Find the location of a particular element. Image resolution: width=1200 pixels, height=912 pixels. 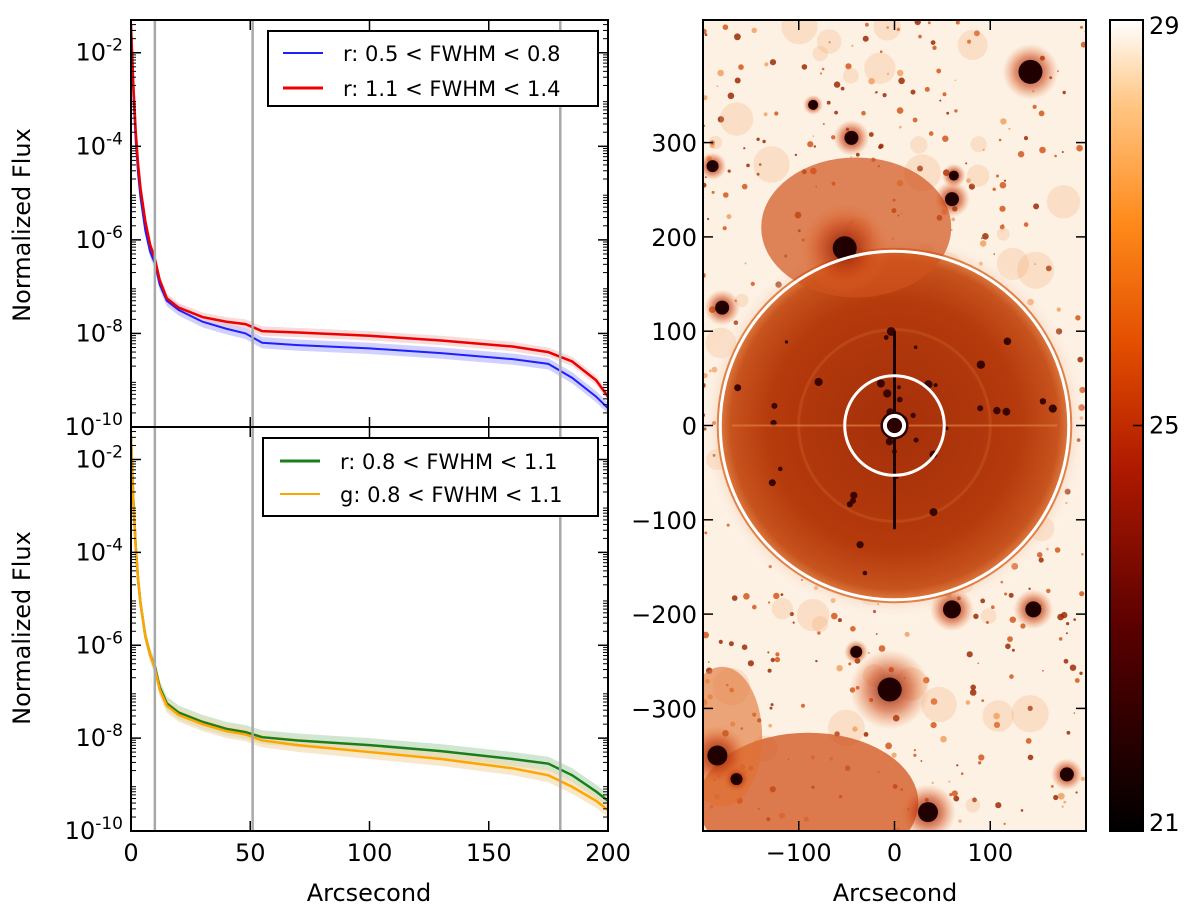

legend-label-r-mid-fwhm: r: 0.8 < FWHM < 1.1 is located at coordinates (448, 462).